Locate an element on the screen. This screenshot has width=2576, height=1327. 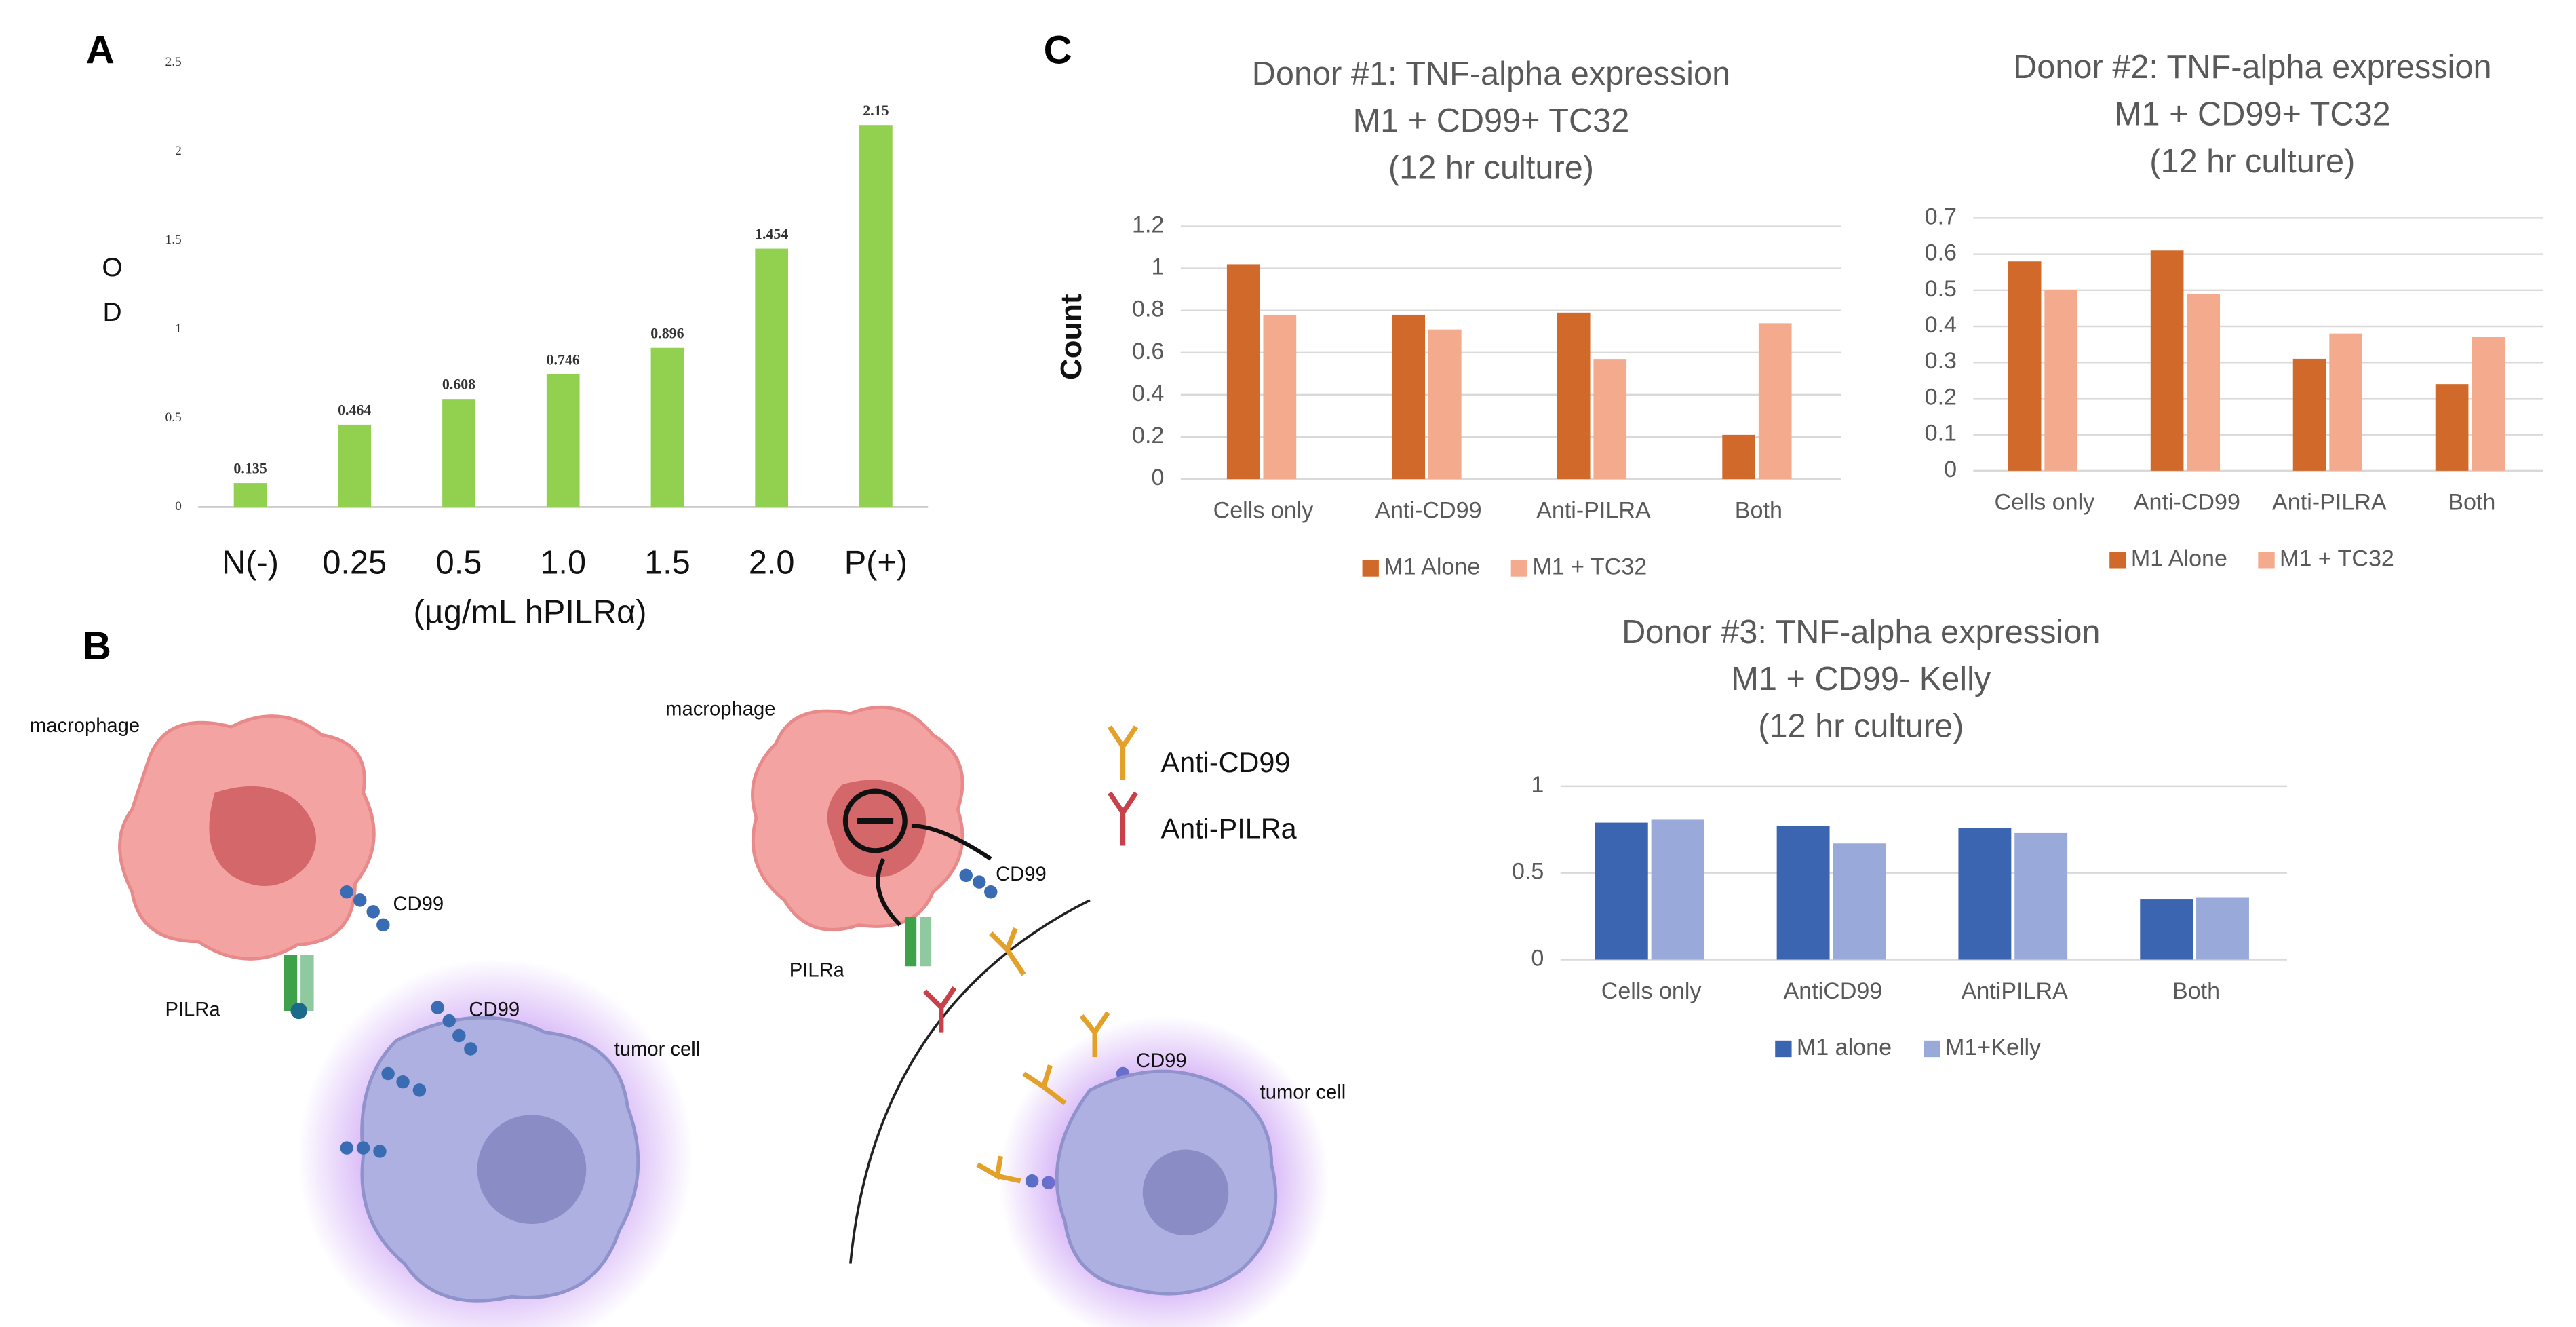
y-axis-label: Count is located at coordinates (1071, 337).